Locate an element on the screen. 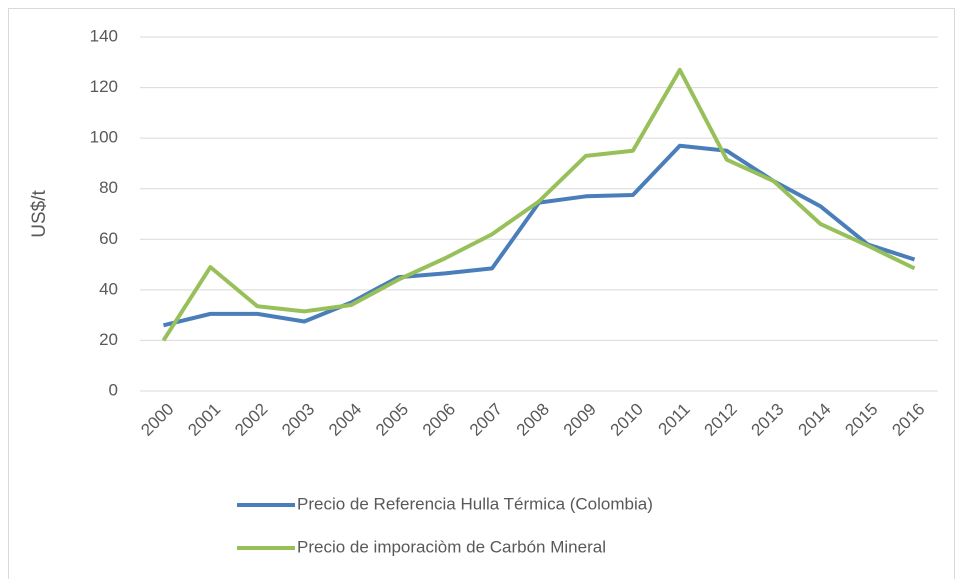 This screenshot has height=579, width=955. y-axis-label: US$/t is located at coordinates (39, 214).